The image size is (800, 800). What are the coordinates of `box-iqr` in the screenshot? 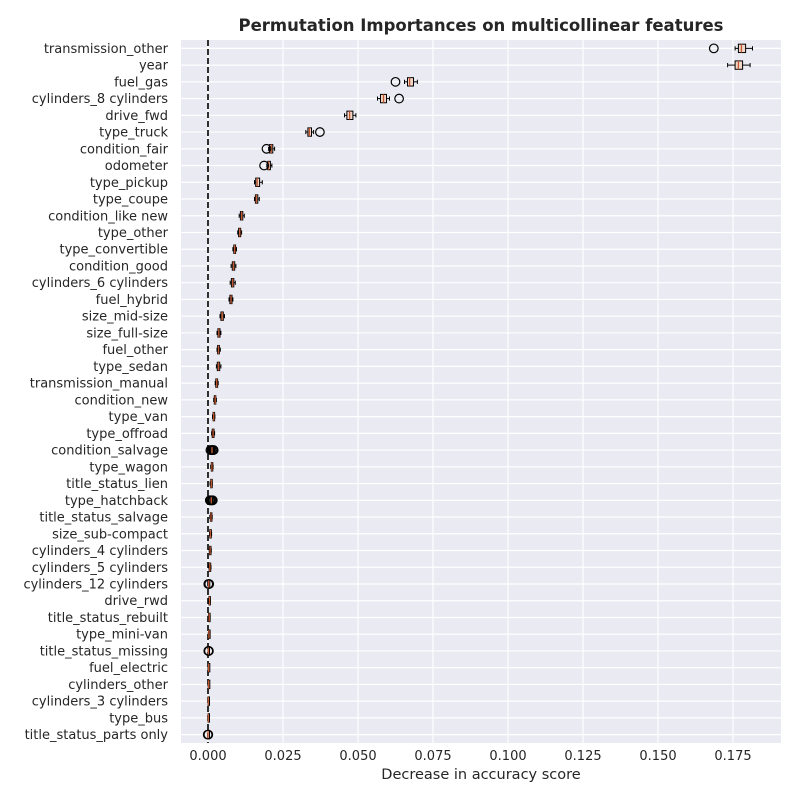 It's located at (410, 82).